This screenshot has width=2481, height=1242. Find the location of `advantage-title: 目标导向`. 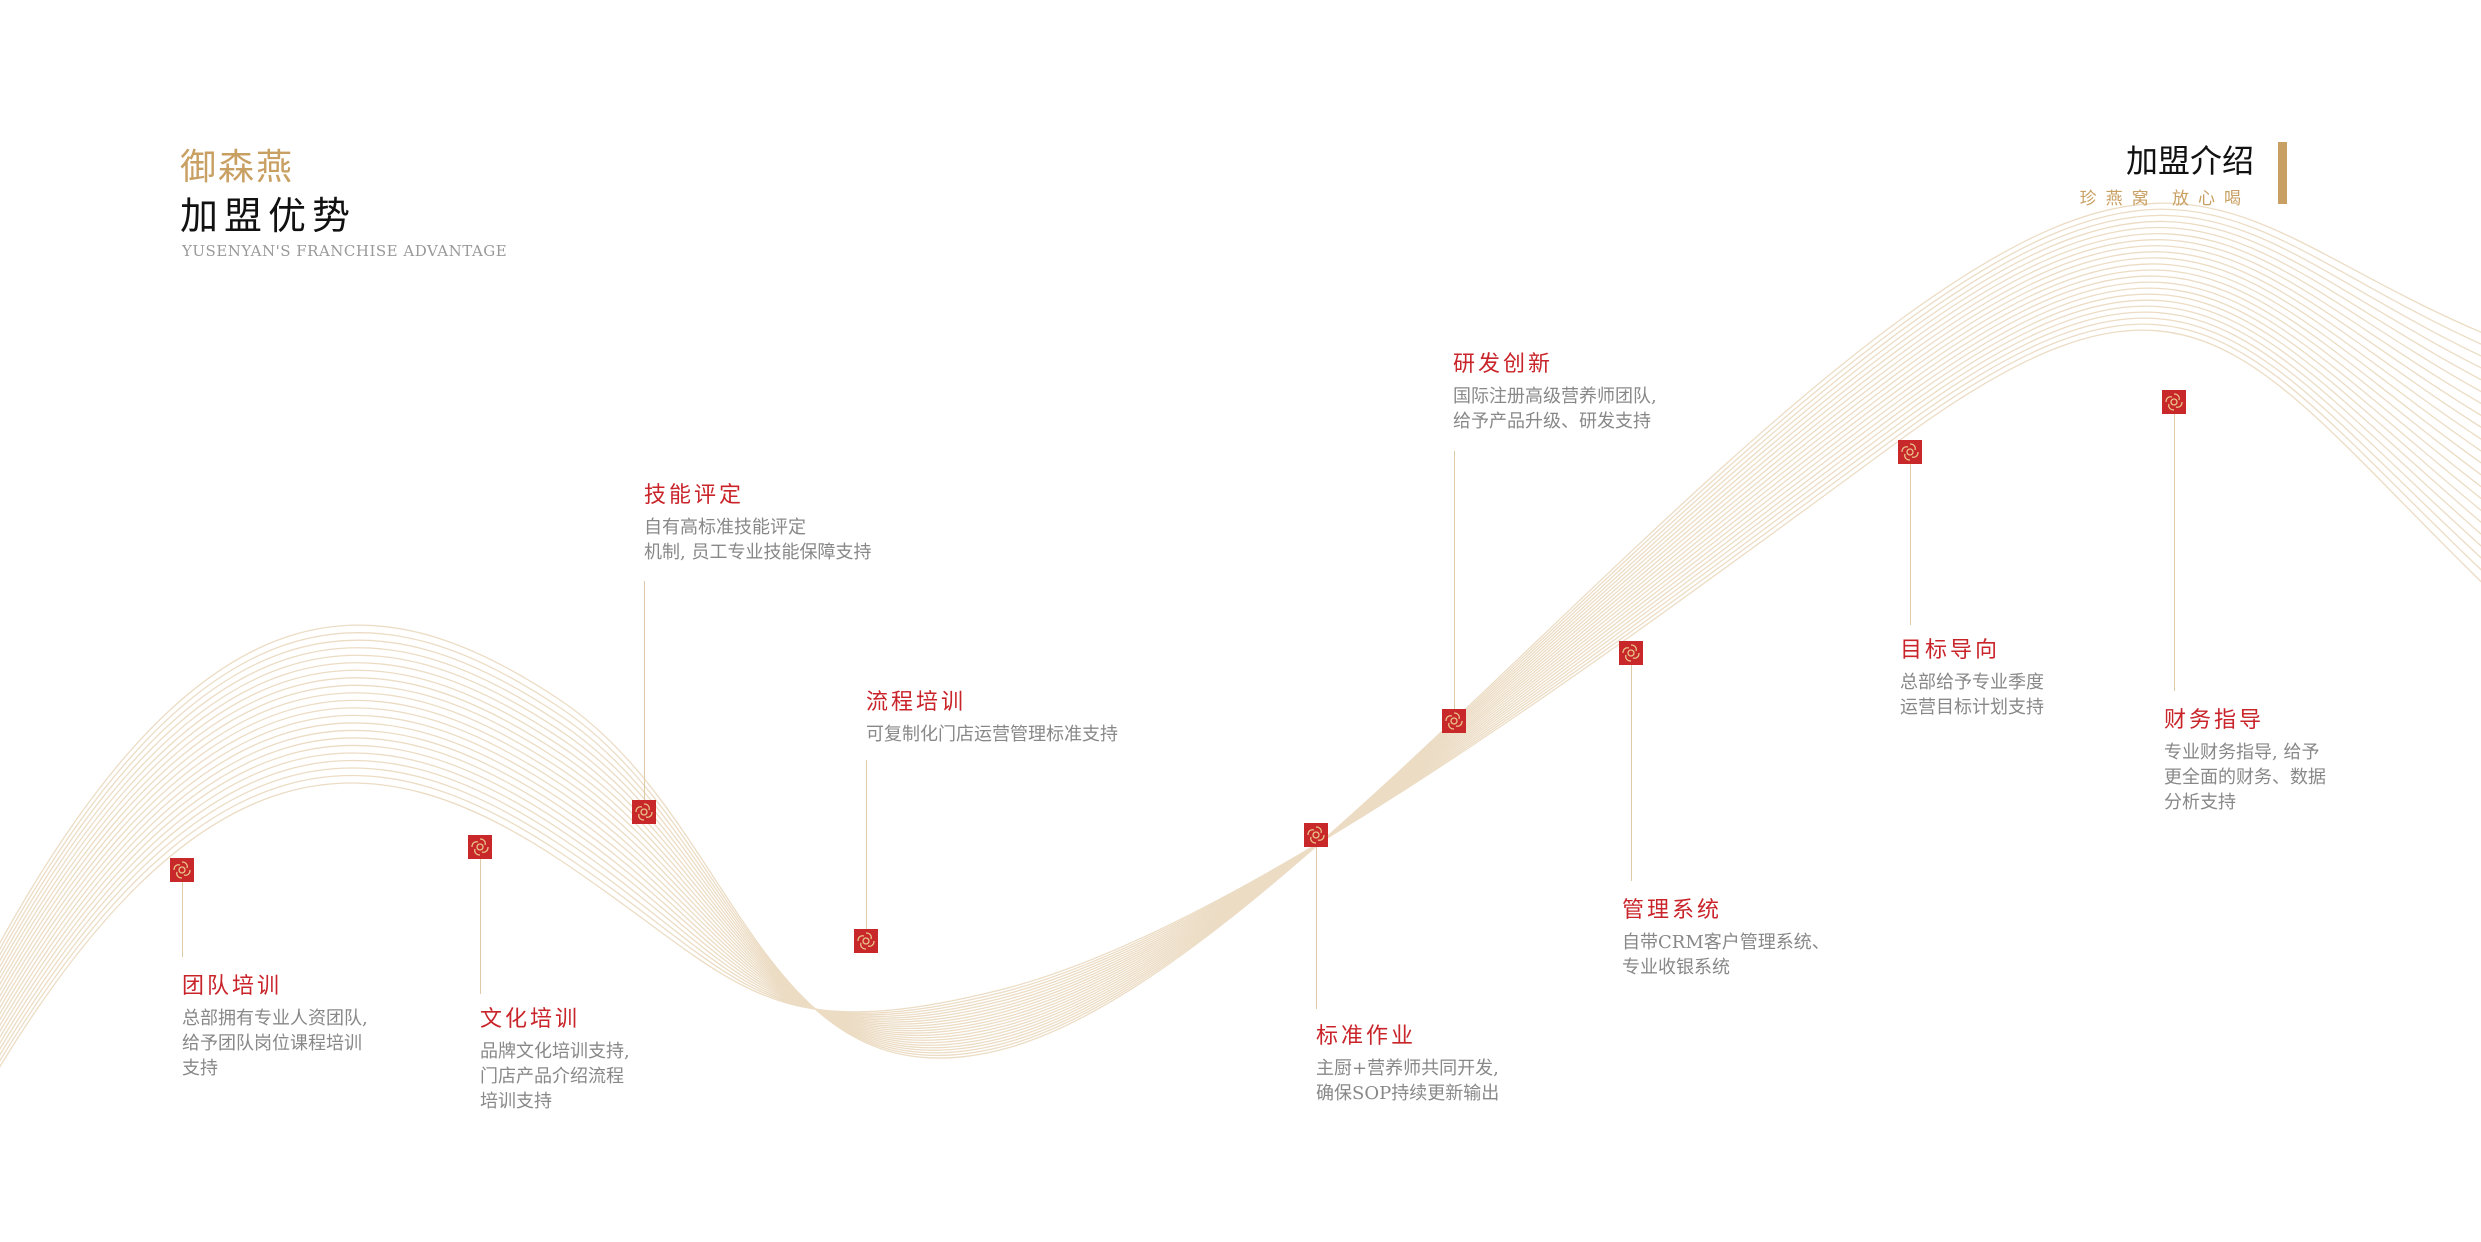

advantage-title: 目标导向 is located at coordinates (1950, 650).